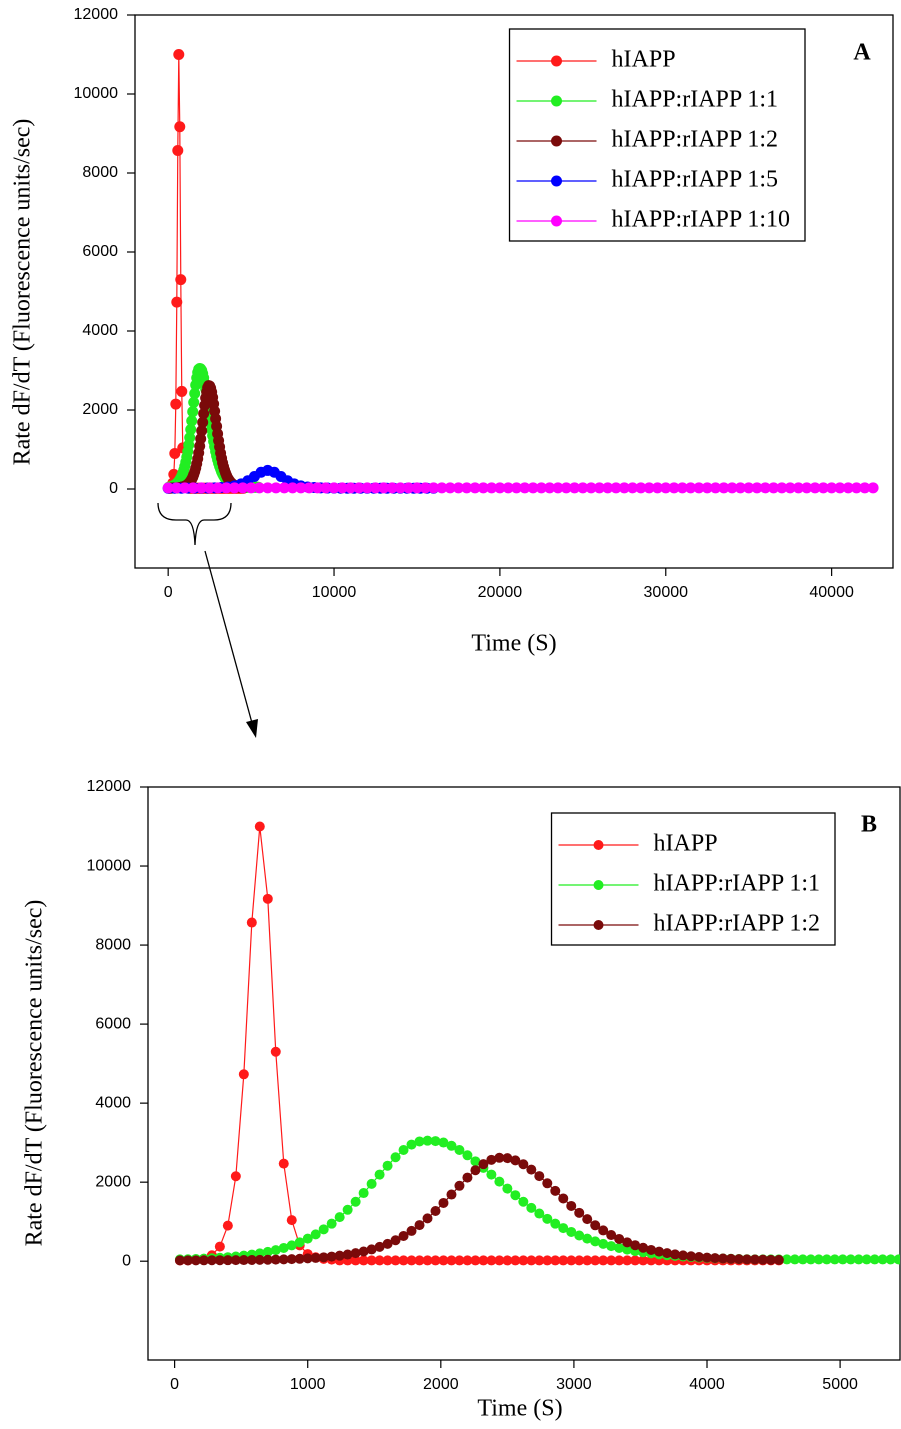 The height and width of the screenshot is (1429, 901). What do you see at coordinates (308, 1384) in the screenshot?
I see `x-tick-label: 1000` at bounding box center [308, 1384].